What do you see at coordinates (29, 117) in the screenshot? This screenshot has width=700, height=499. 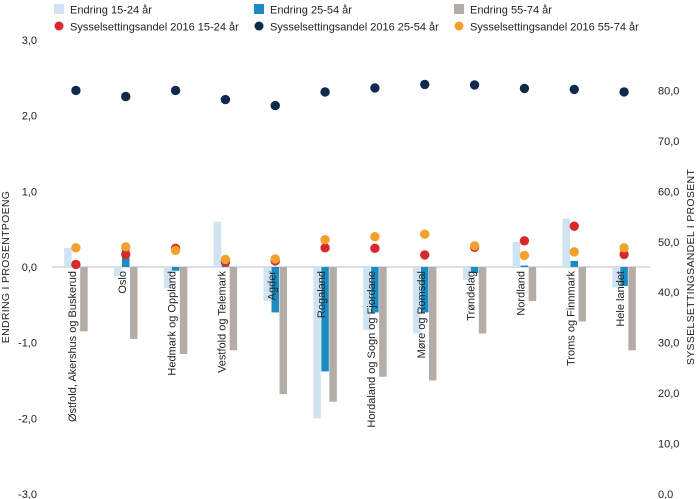 I see `left-tick-label: 2,0` at bounding box center [29, 117].